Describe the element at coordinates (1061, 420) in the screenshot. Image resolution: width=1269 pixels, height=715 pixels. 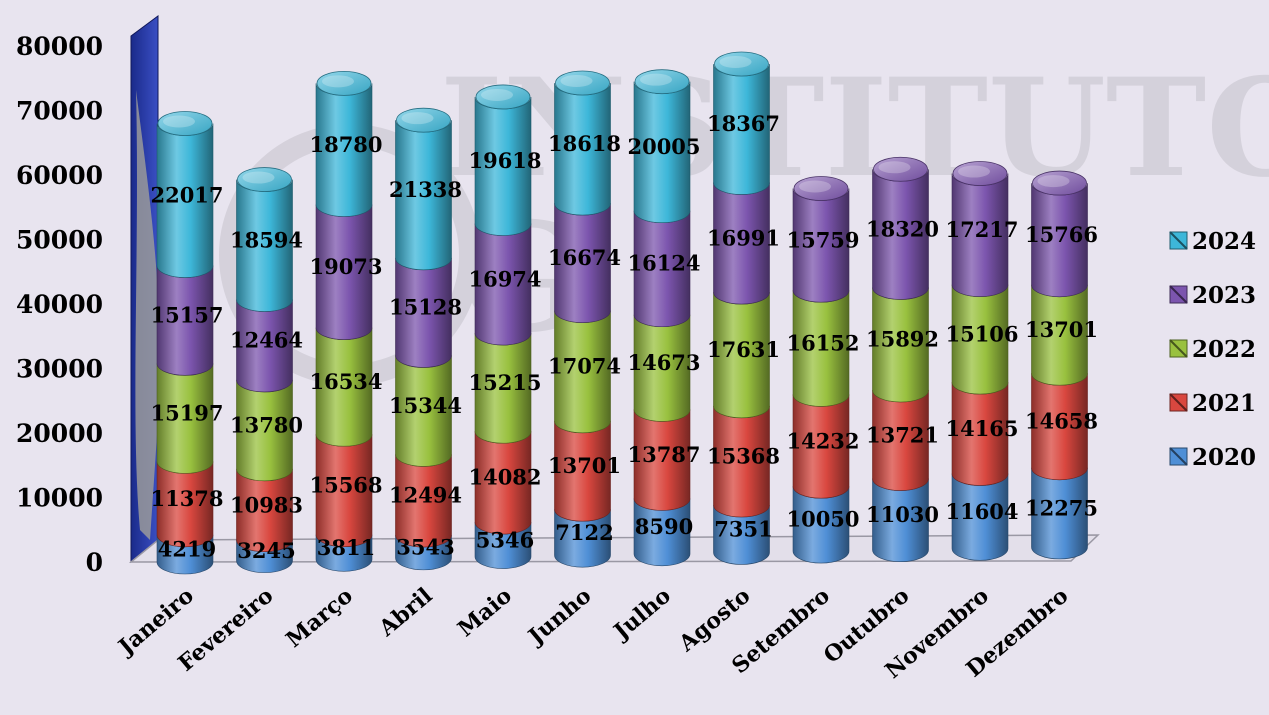
I see `data-label: 14658` at that location.